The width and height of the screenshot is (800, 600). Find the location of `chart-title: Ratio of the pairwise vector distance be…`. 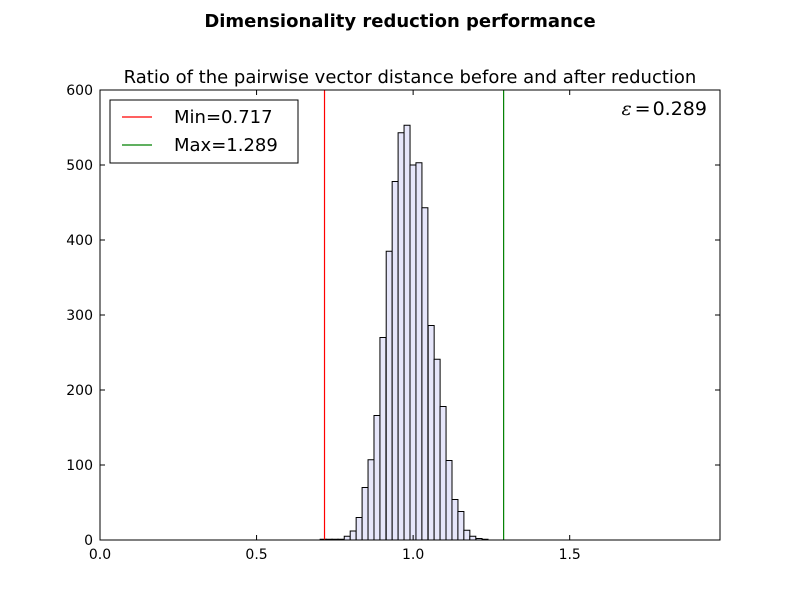

chart-title: Ratio of the pairwise vector distance be… is located at coordinates (410, 77).